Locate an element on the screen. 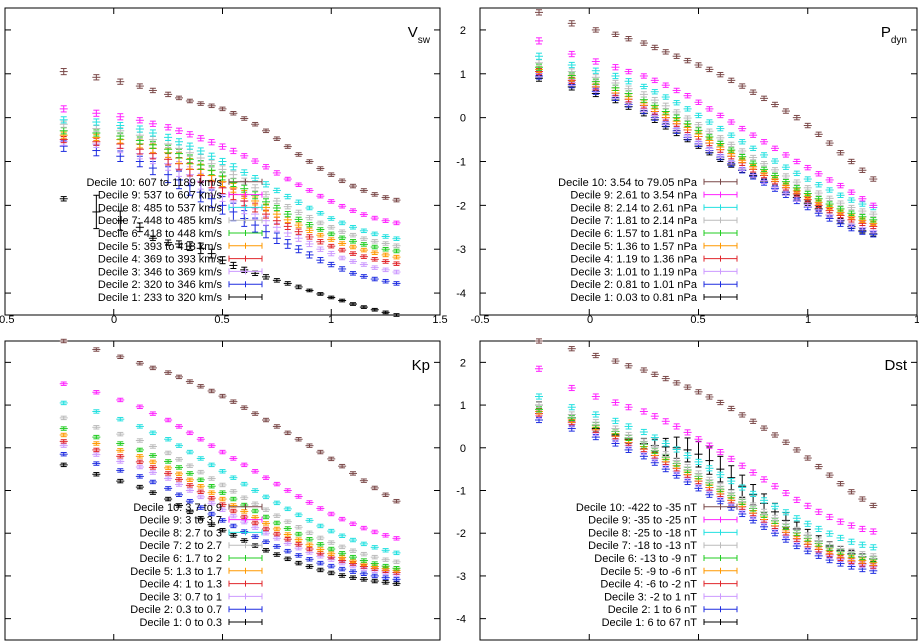 Image resolution: width=919 pixels, height=644 pixels. legend-label: Decile 4: 1 to 1.3 is located at coordinates (180, 585).